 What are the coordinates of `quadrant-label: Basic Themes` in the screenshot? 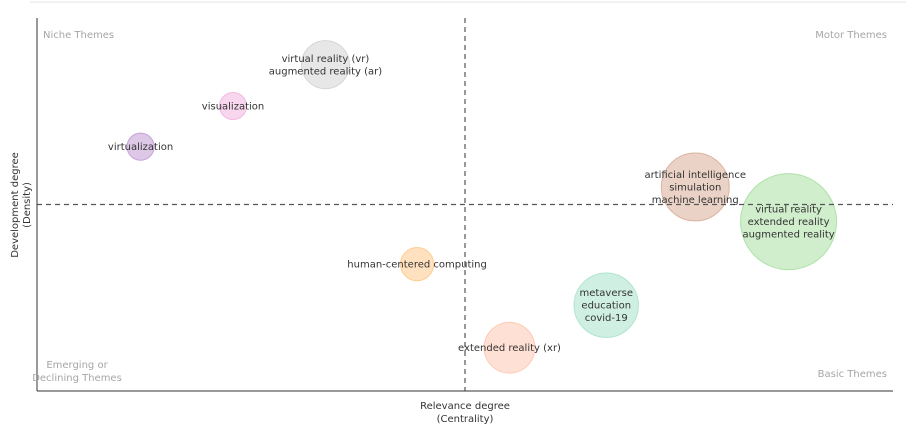 It's located at (852, 374).